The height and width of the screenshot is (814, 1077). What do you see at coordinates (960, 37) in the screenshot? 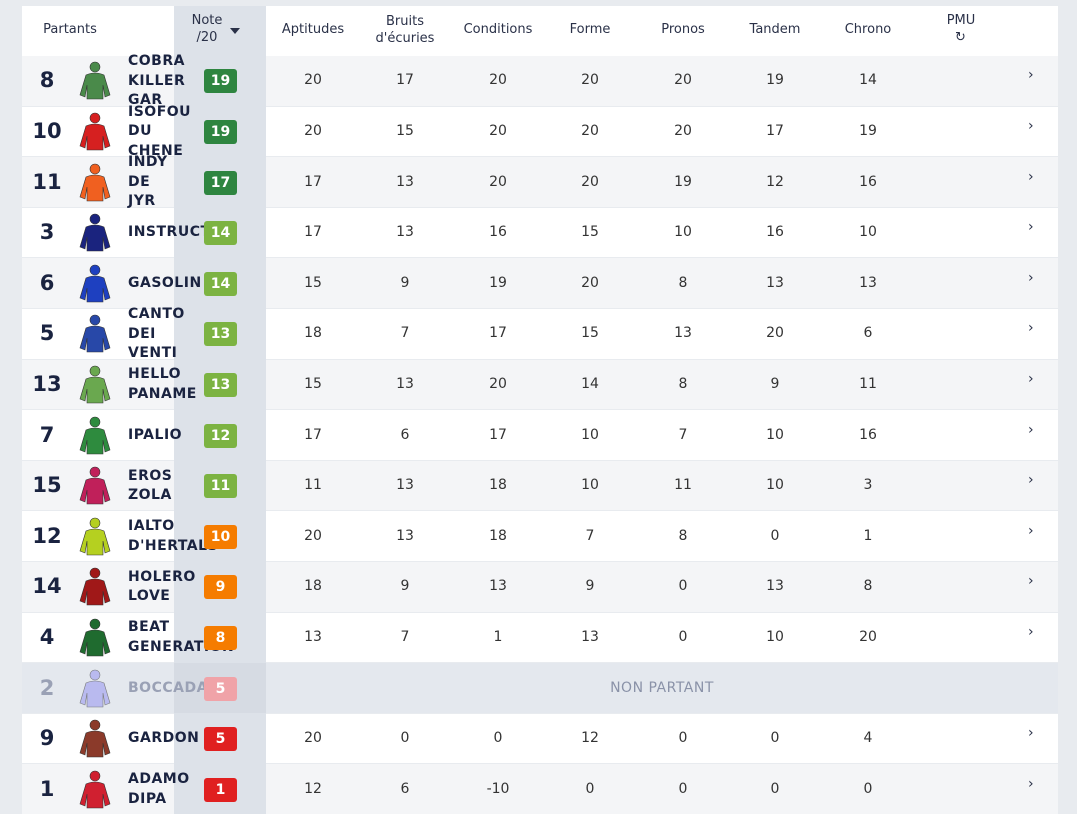
I see `refresh-icon: ↻` at bounding box center [960, 37].